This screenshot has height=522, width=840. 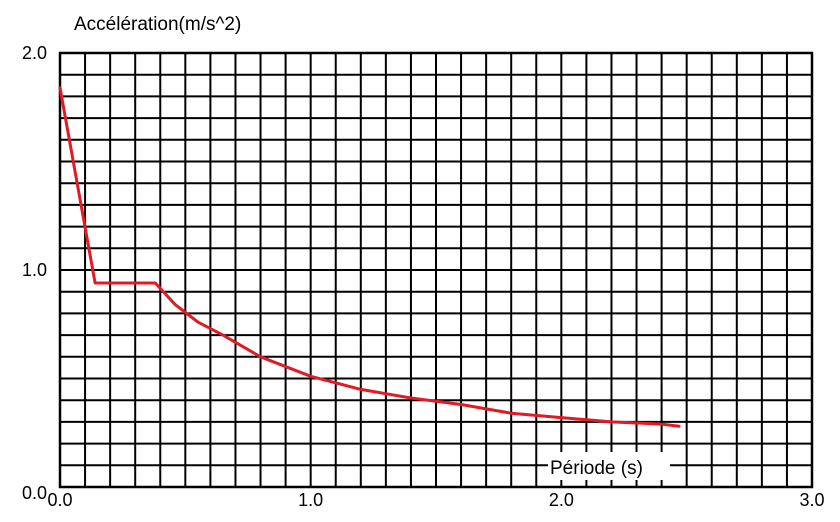 What do you see at coordinates (34, 493) in the screenshot?
I see `y-tick-label: 0.0` at bounding box center [34, 493].